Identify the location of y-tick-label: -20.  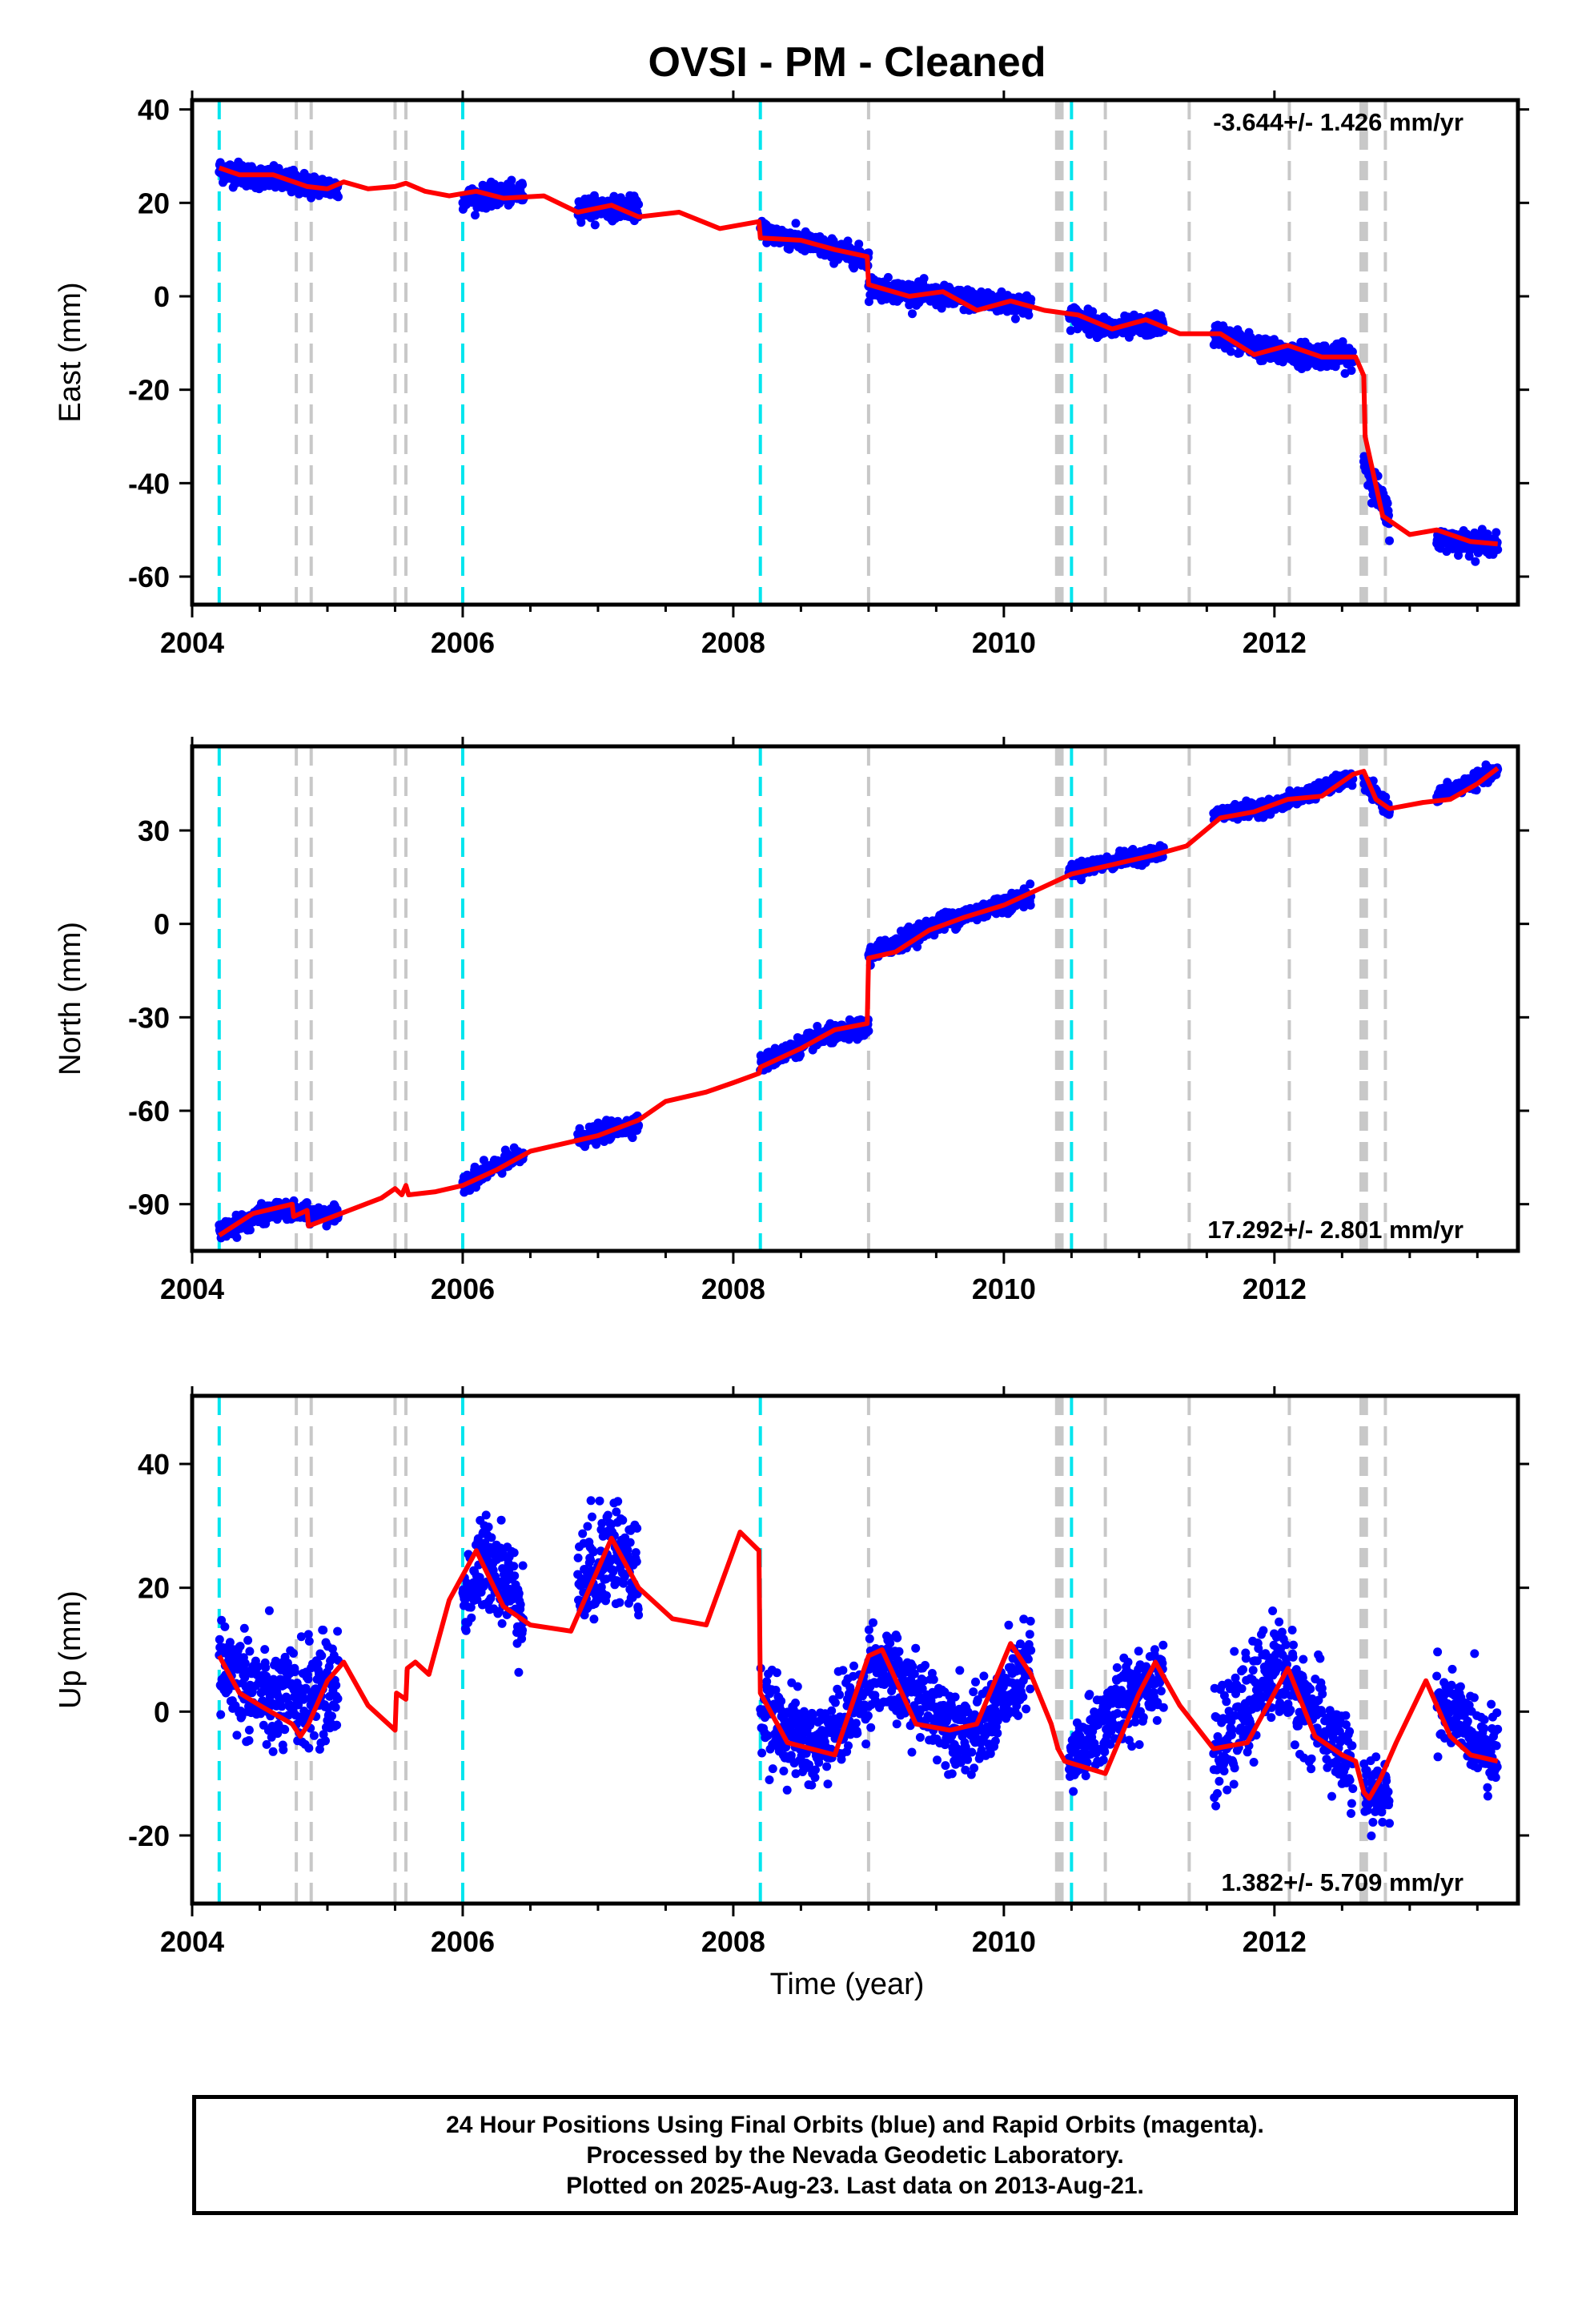
(149, 390).